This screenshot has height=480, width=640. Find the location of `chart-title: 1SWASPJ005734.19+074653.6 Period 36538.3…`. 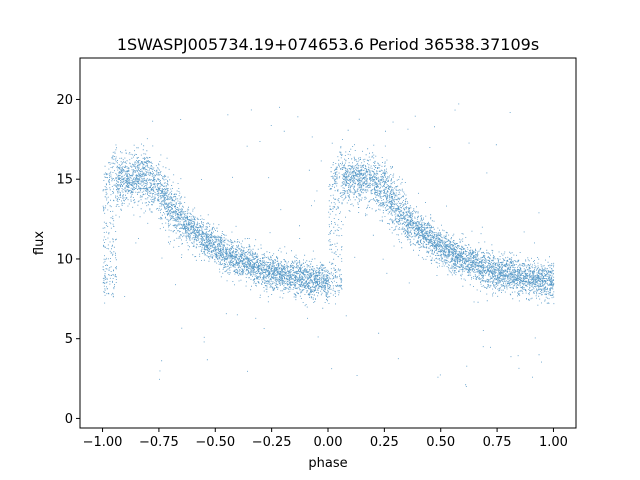

chart-title: 1SWASPJ005734.19+074653.6 Period 36538.3… is located at coordinates (328, 44).